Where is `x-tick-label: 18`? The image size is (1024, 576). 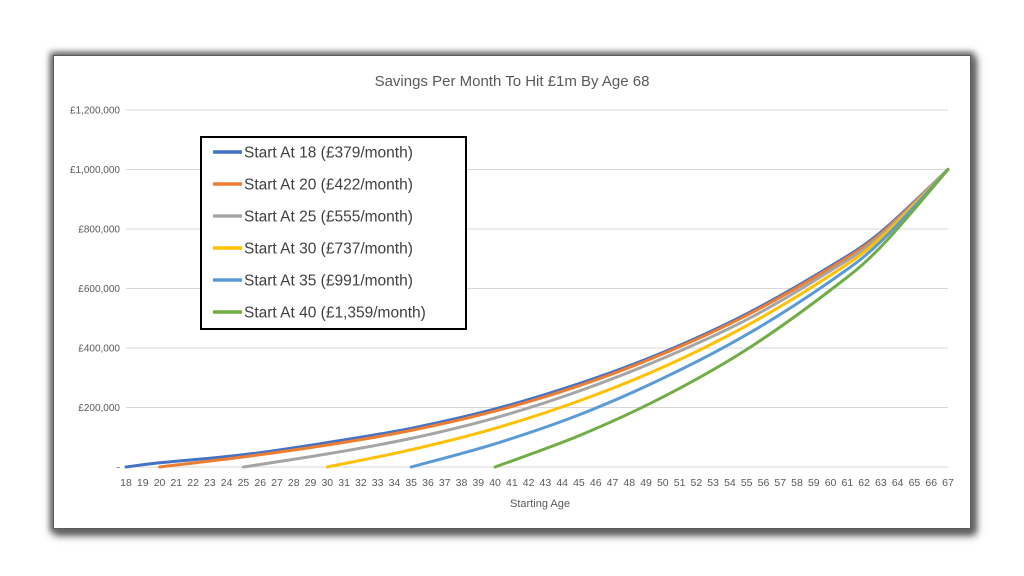
x-tick-label: 18 is located at coordinates (126, 483).